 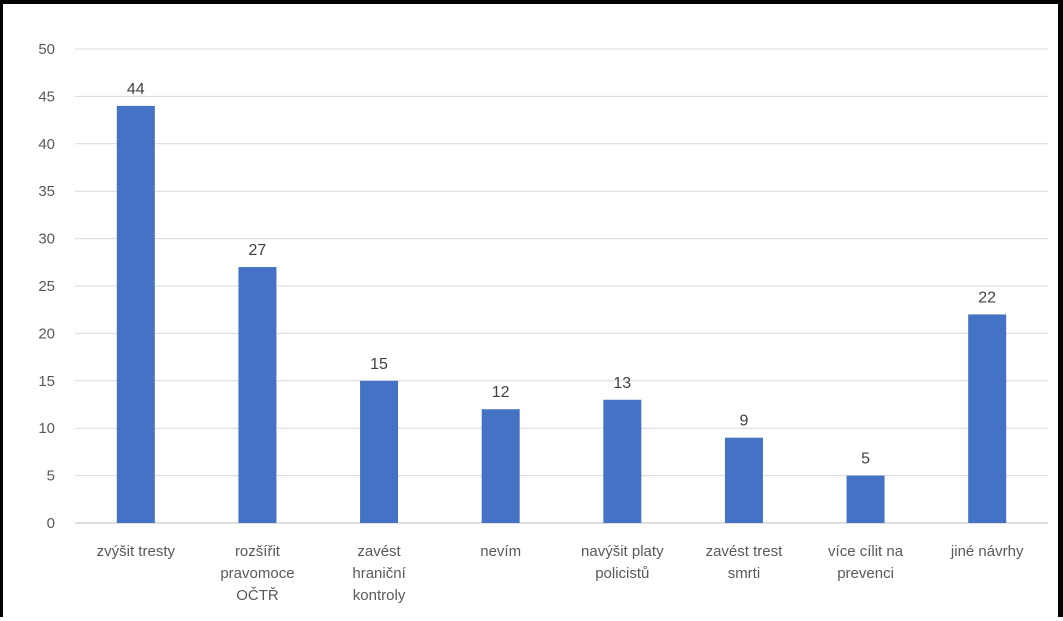 What do you see at coordinates (379, 364) in the screenshot?
I see `data-label: 15` at bounding box center [379, 364].